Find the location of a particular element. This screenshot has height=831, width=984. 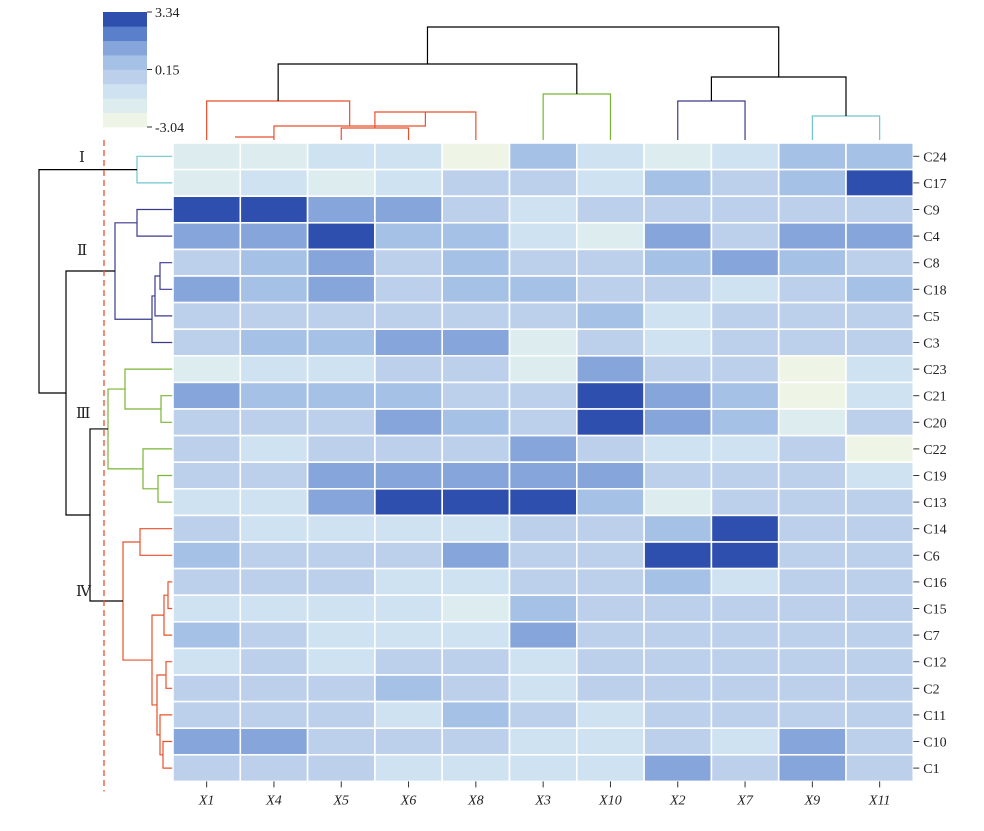

row-label: C2 is located at coordinates (931, 689).